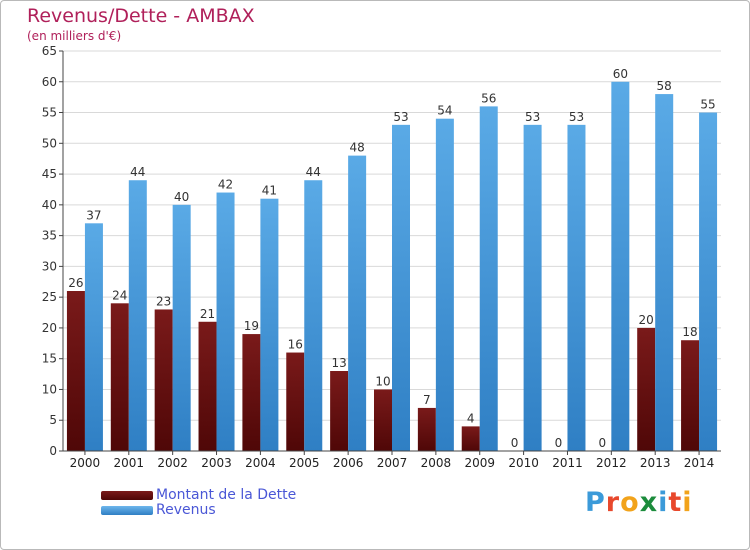  Describe the element at coordinates (74, 36) in the screenshot. I see `chart-subtitle: (en milliers d'€)` at that location.